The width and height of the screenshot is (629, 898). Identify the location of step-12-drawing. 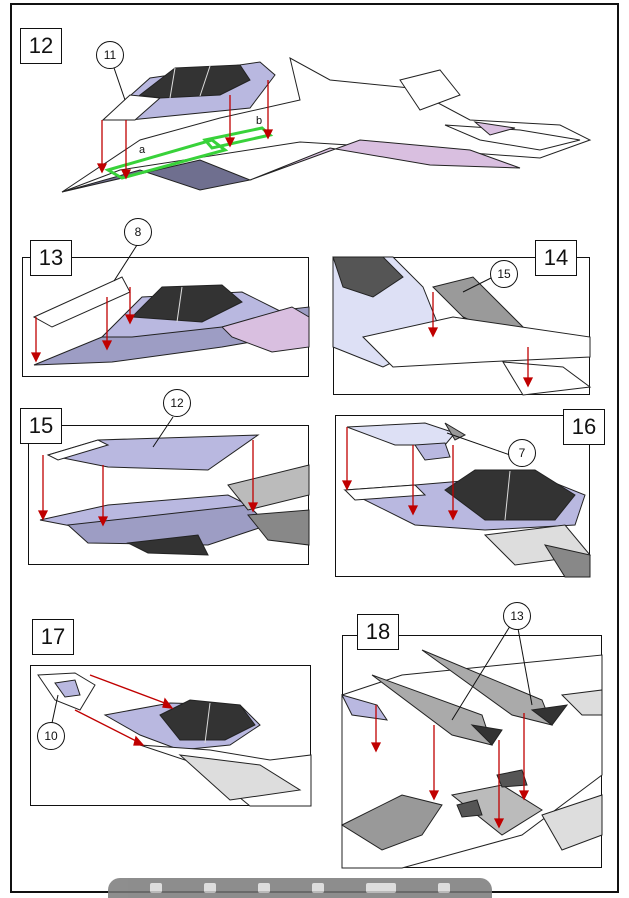
(326, 125).